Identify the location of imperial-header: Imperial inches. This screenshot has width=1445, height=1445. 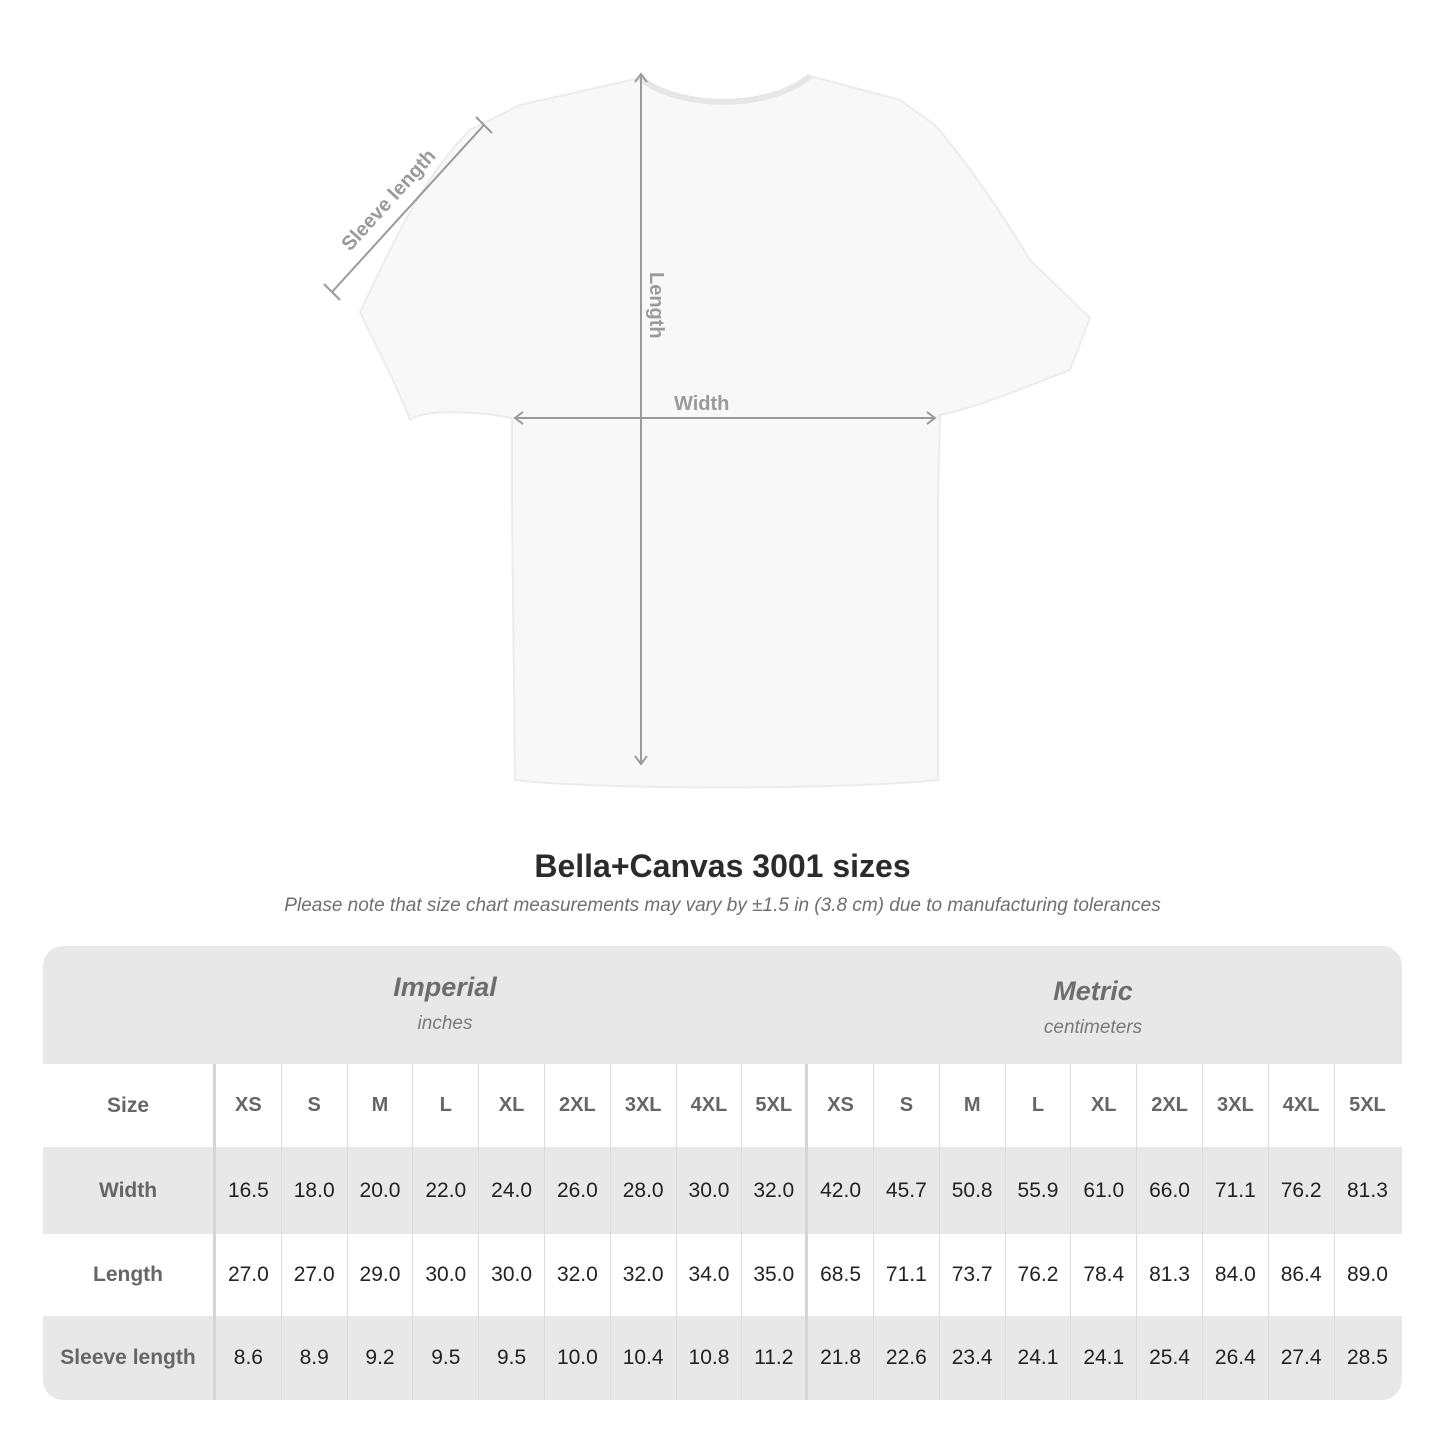
(445, 1003).